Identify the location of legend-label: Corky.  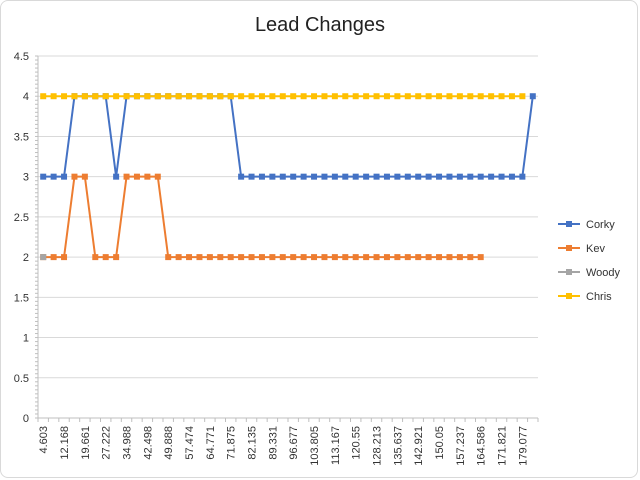
(600, 225).